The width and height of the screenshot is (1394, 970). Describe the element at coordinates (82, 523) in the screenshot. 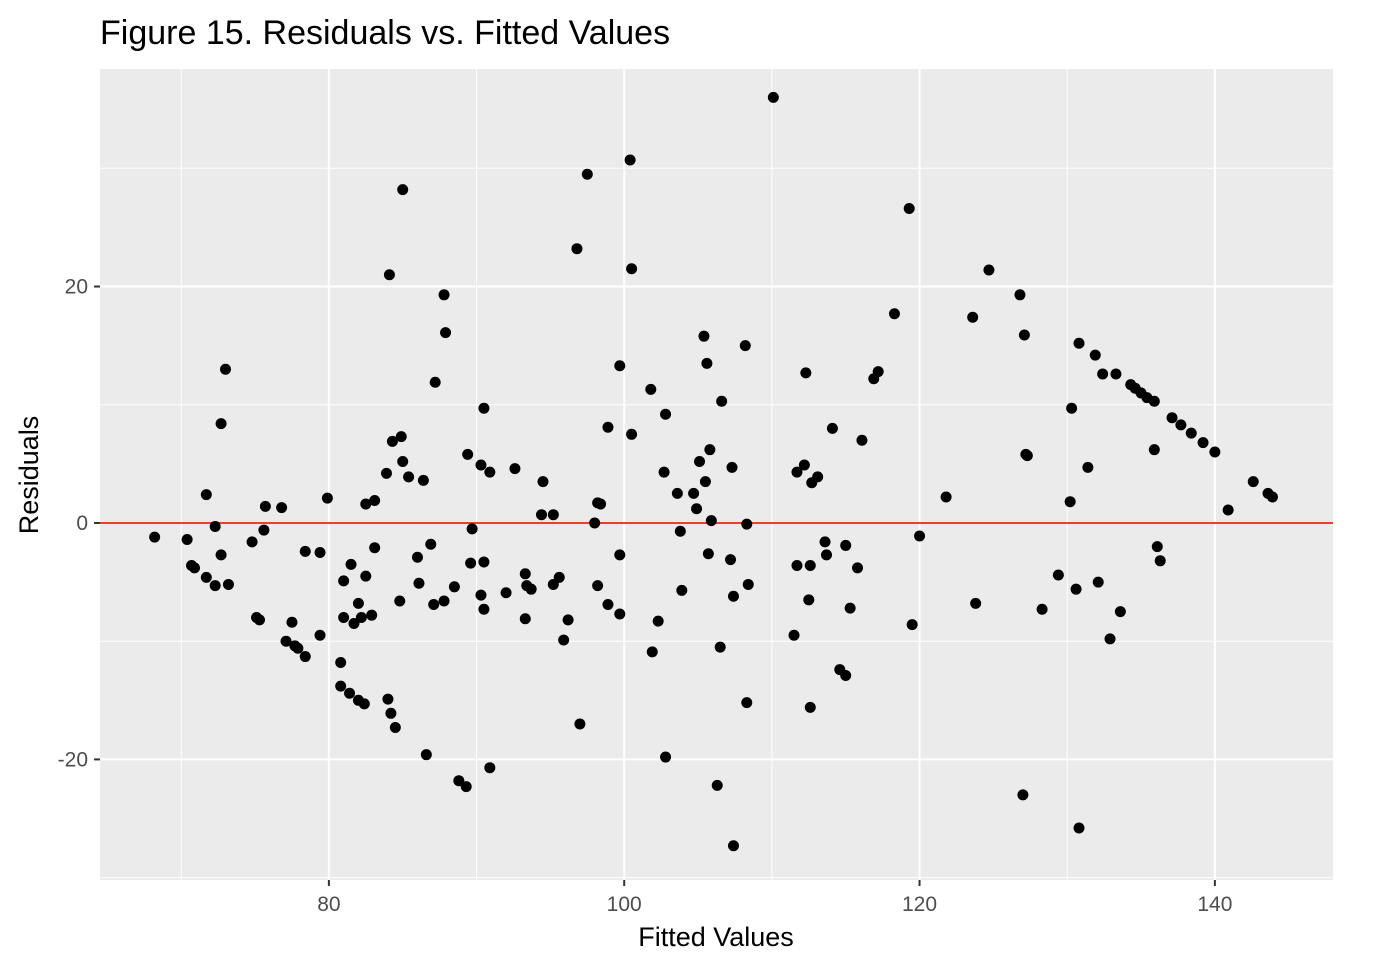

I see `y-tick-label: 0` at that location.